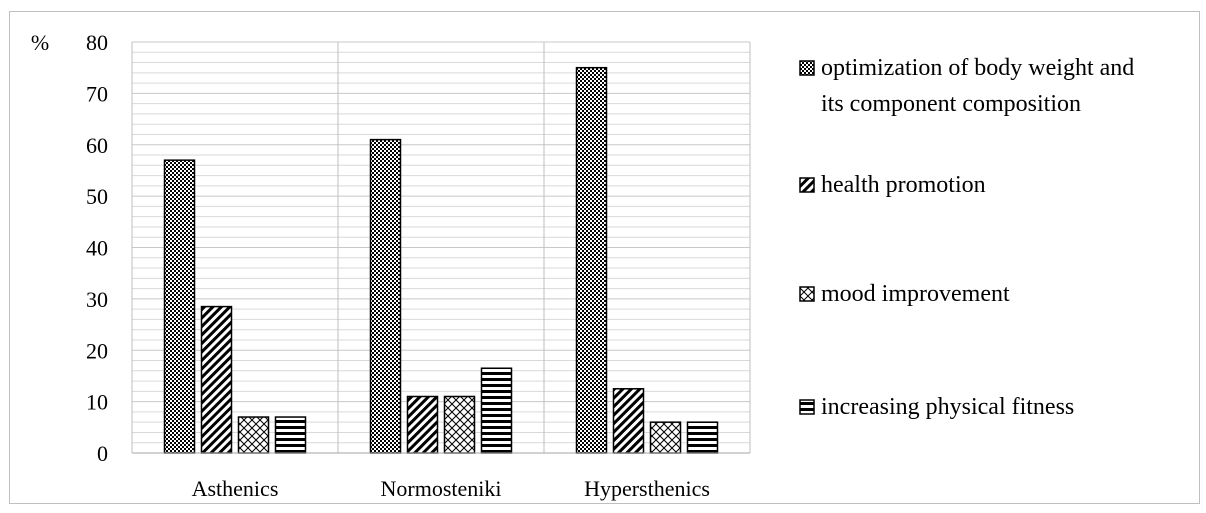 Image resolution: width=1206 pixels, height=513 pixels. Describe the element at coordinates (947, 407) in the screenshot. I see `legend-label: increasing physical fitness` at that location.